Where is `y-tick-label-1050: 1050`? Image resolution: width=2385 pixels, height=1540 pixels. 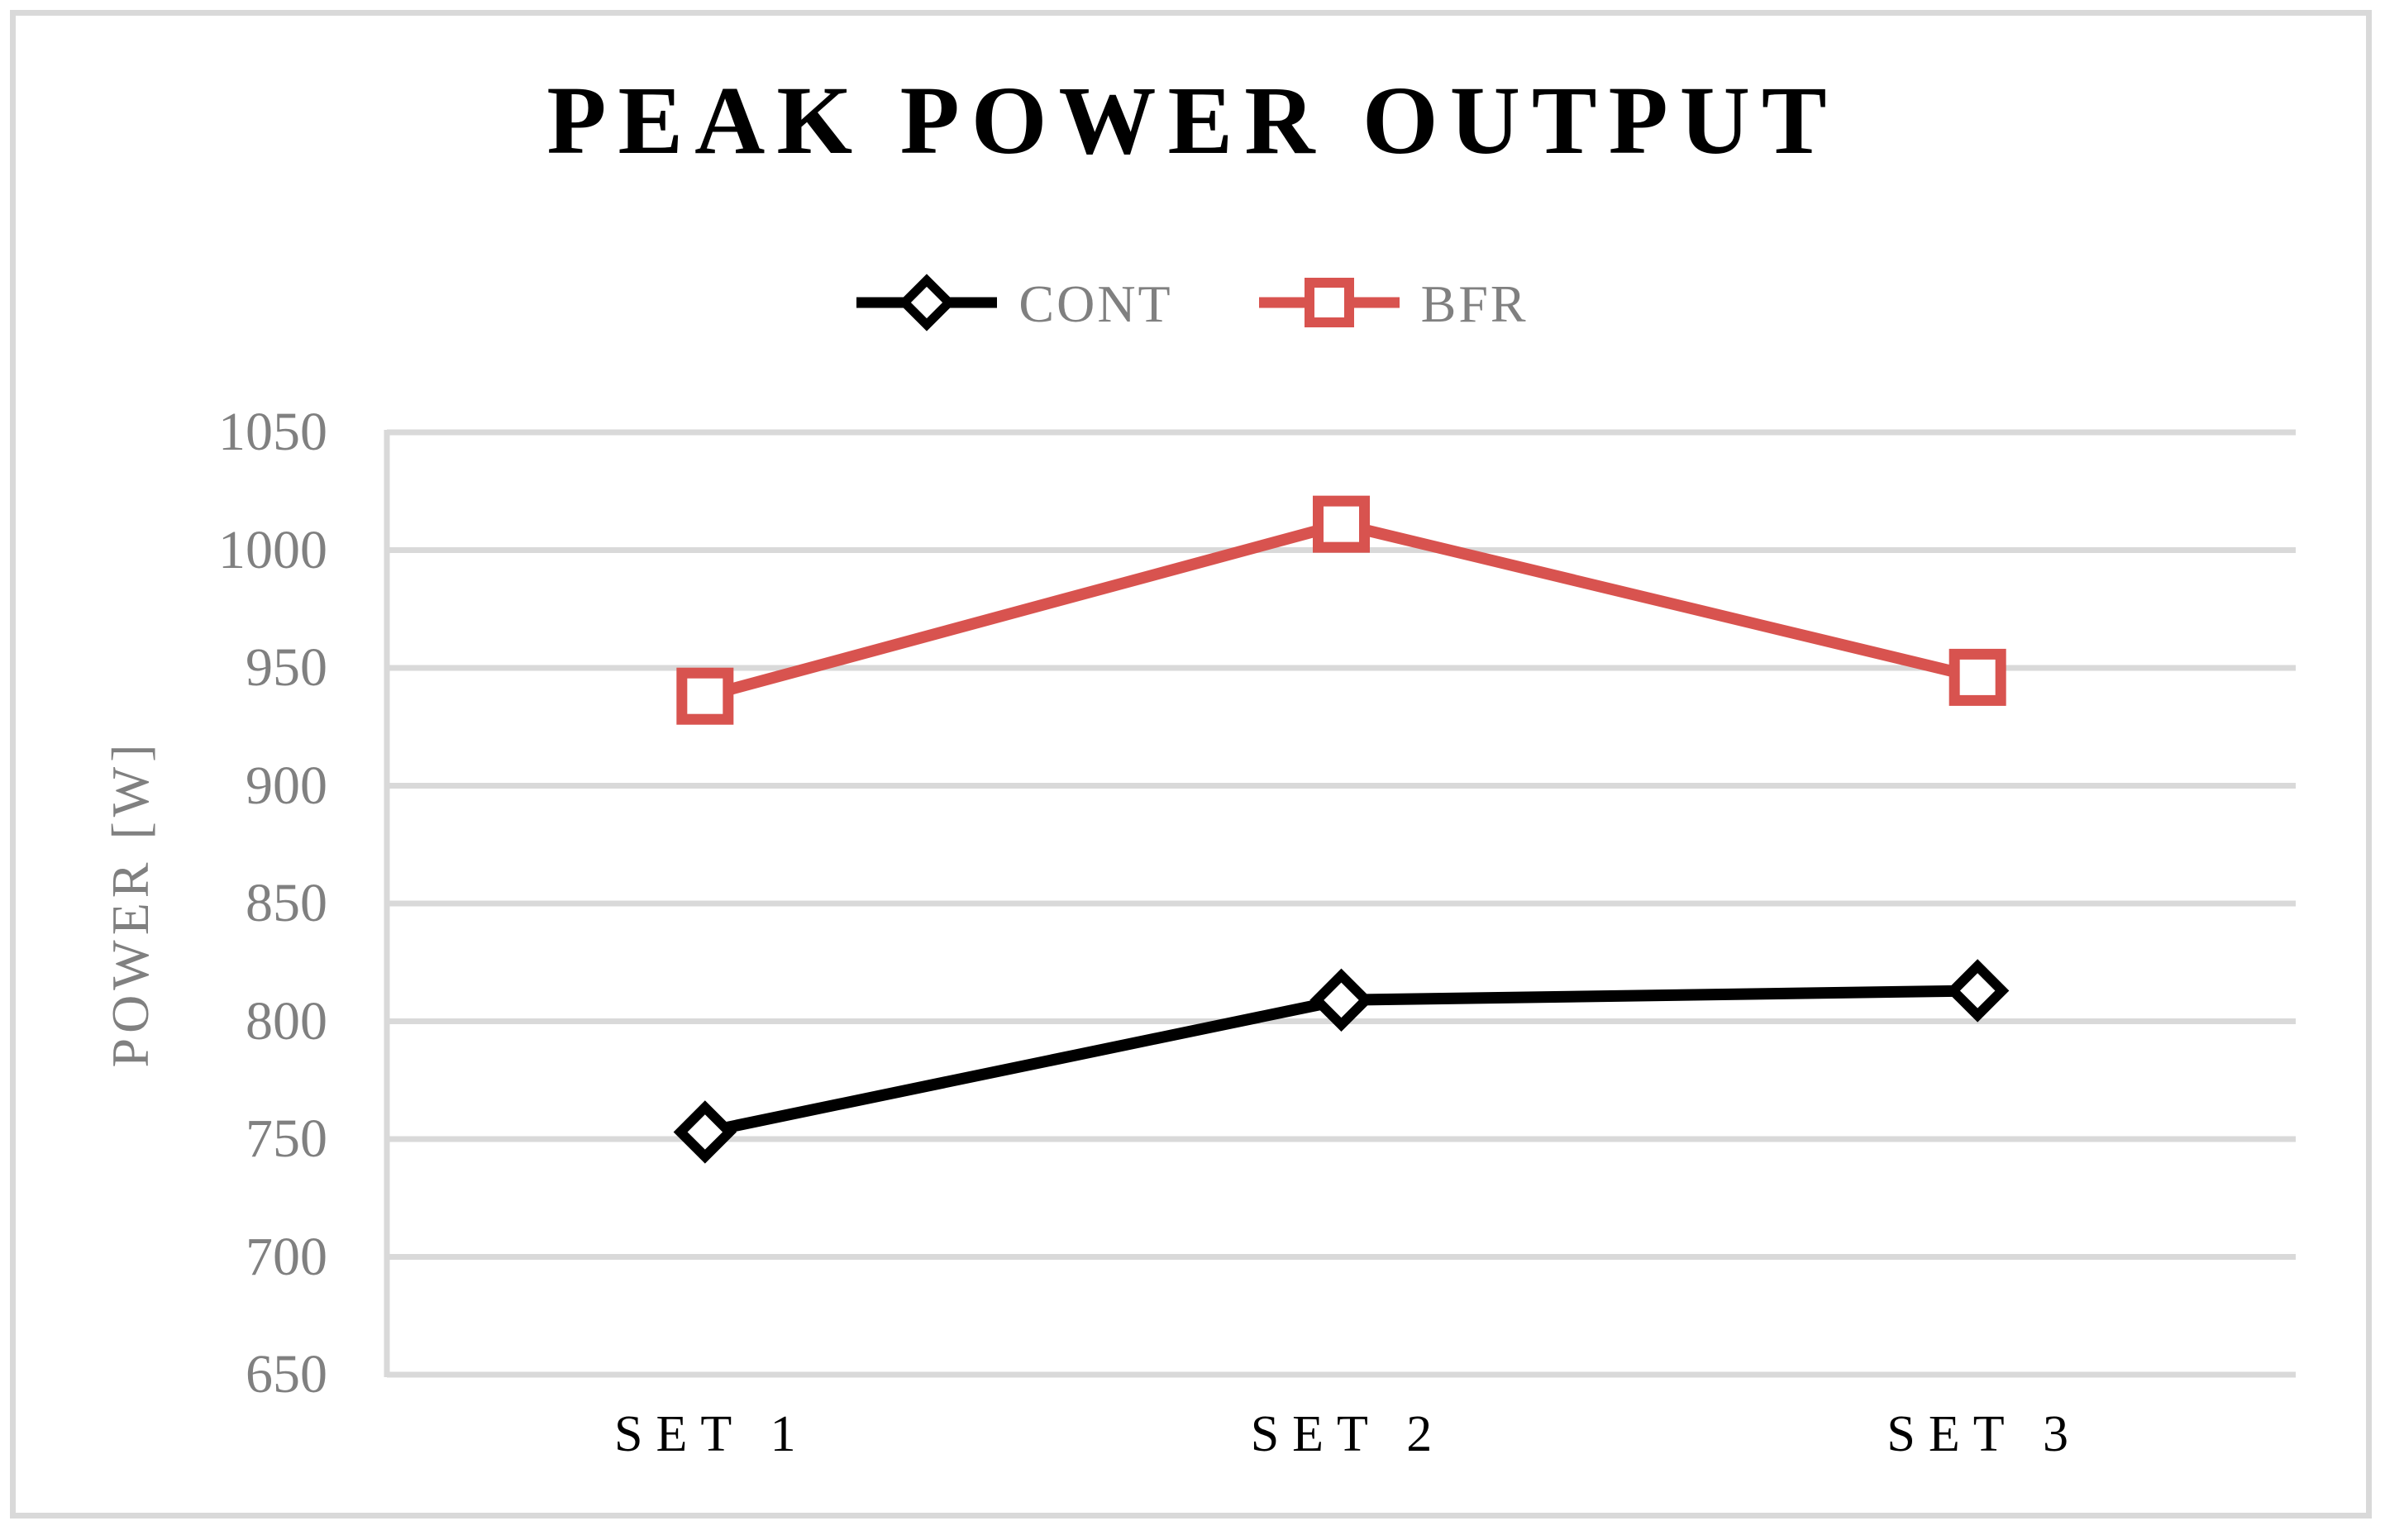
y-tick-label-1050: 1050 is located at coordinates (273, 432).